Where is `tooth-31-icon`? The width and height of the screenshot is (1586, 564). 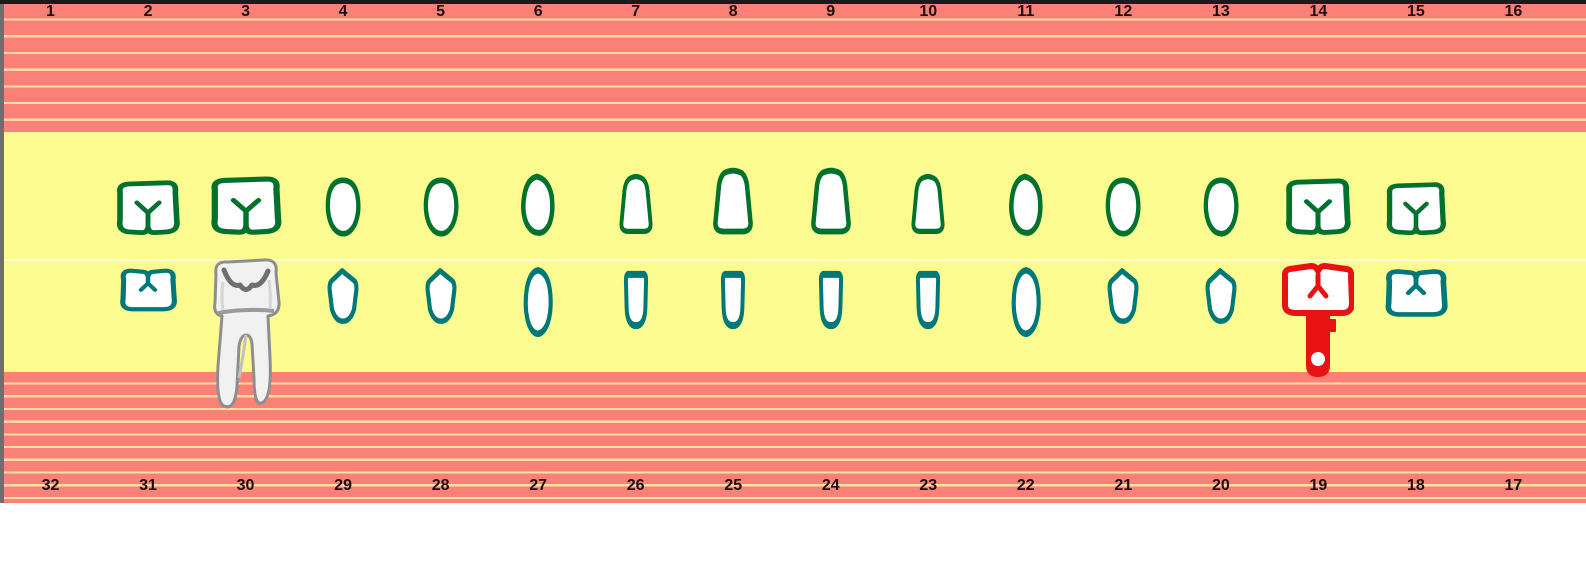
tooth-31-icon is located at coordinates (148, 290).